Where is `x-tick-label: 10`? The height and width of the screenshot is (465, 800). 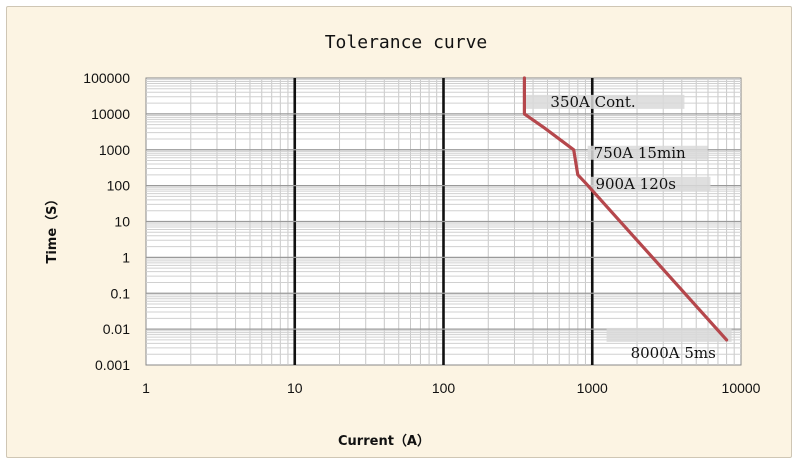 x-tick-label: 10 is located at coordinates (295, 388).